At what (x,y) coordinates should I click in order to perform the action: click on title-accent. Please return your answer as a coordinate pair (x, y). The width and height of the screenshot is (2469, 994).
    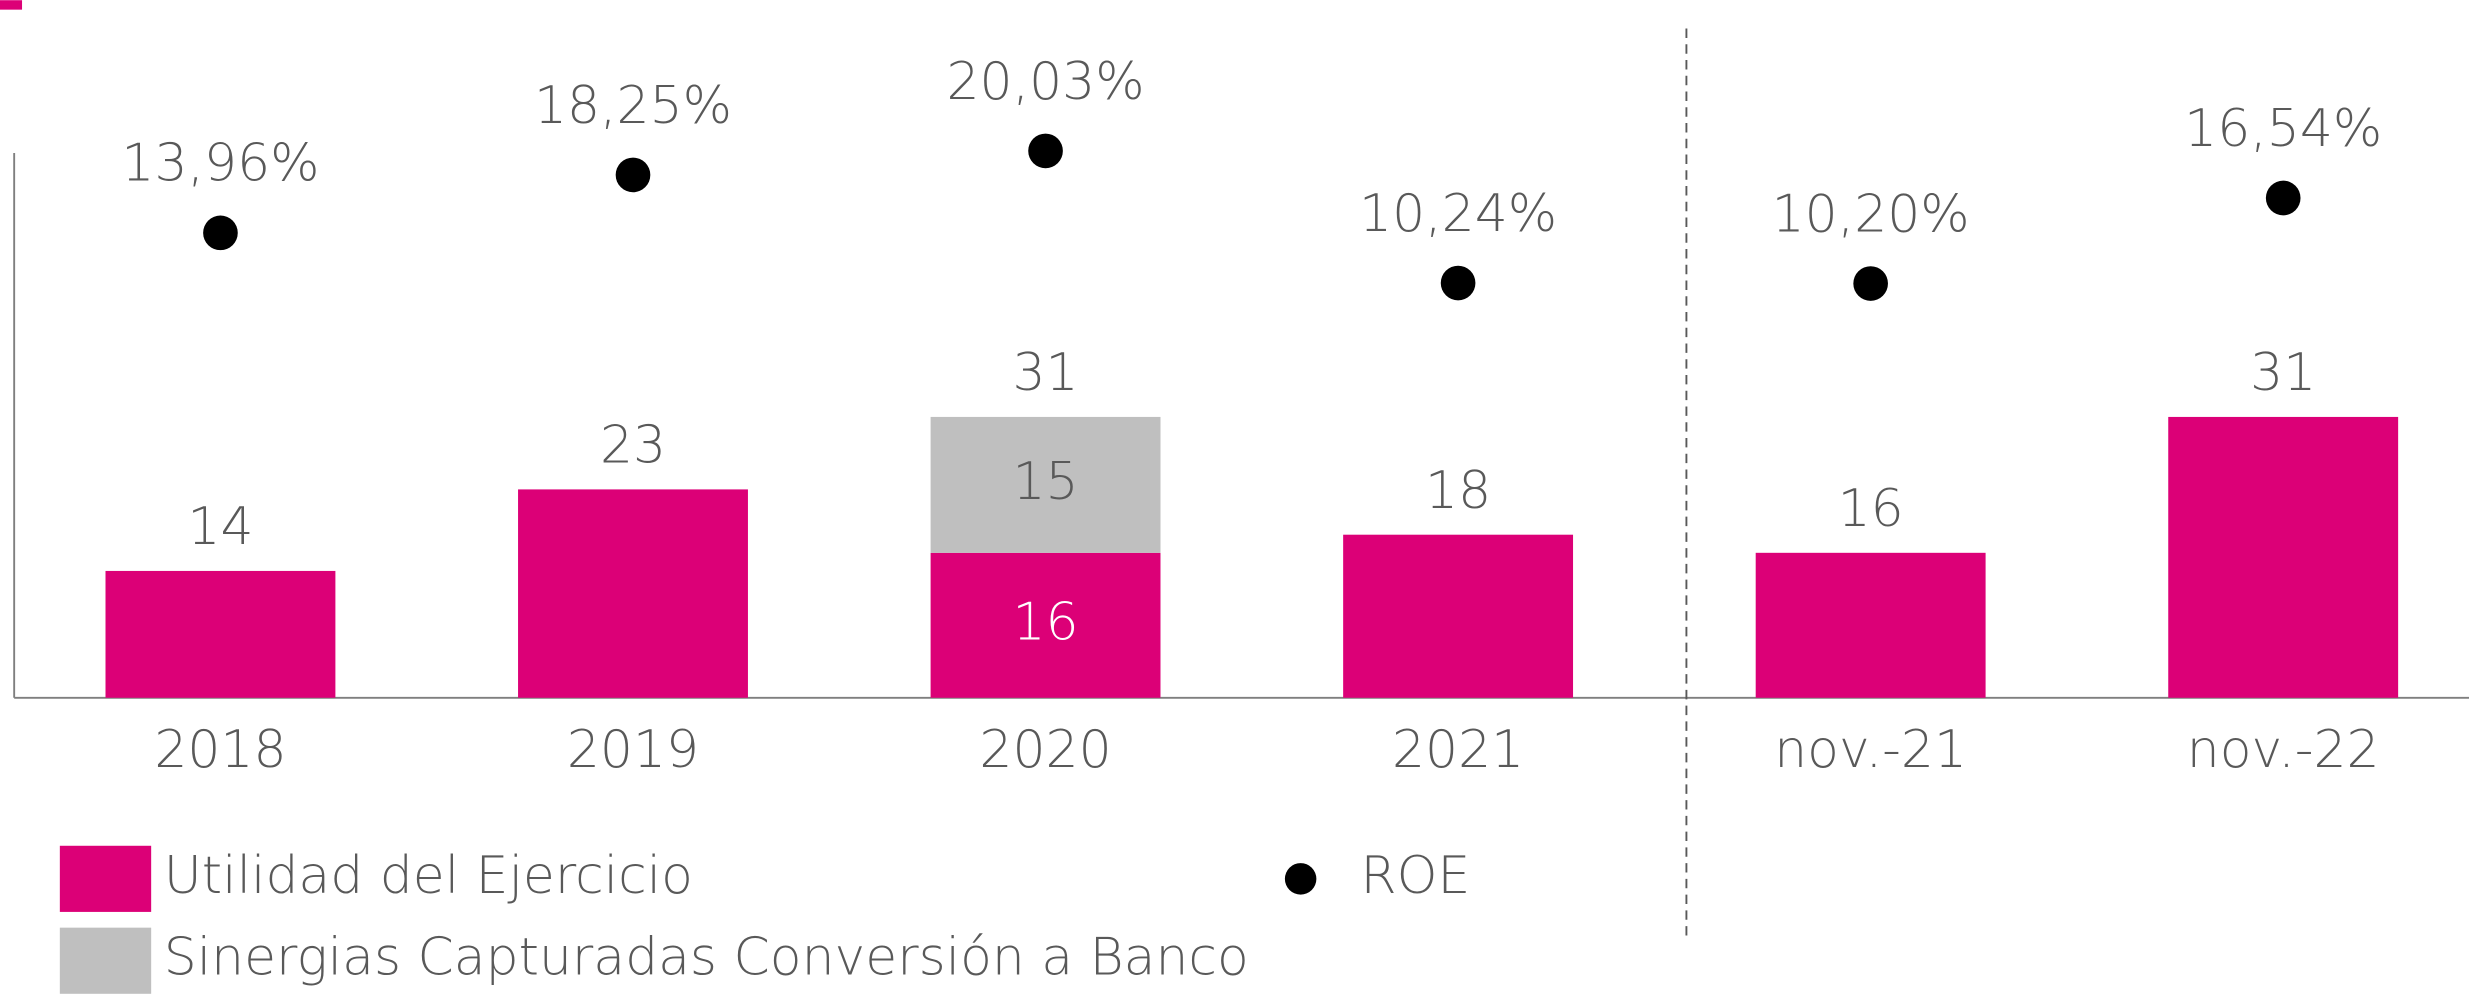
    Looking at the image, I should click on (11, 5).